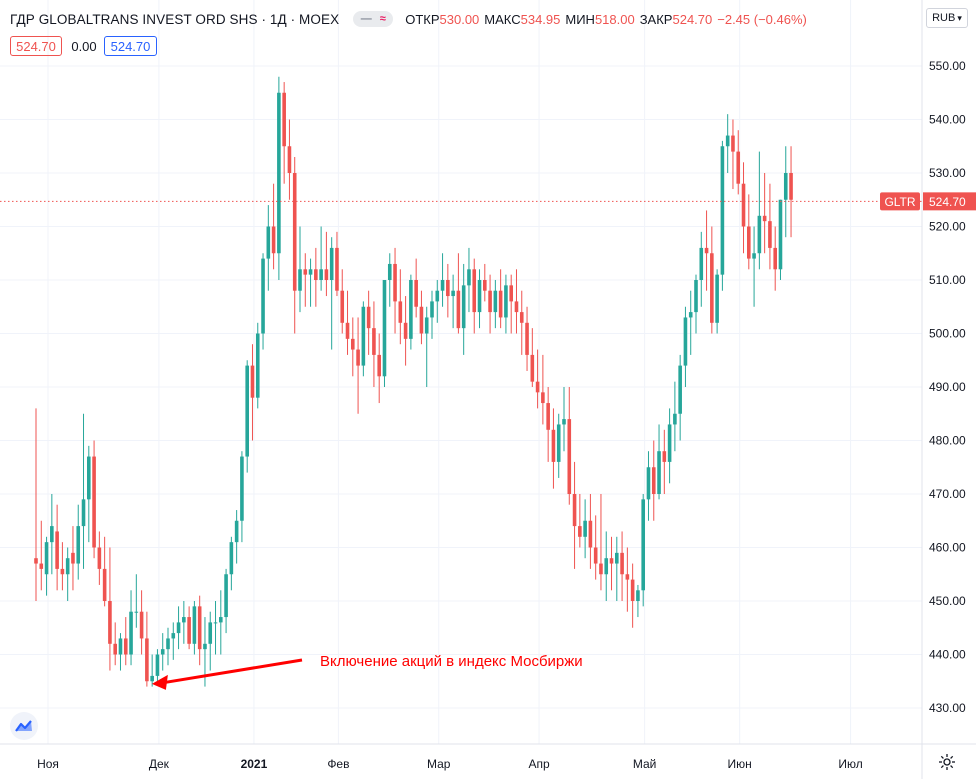  Describe the element at coordinates (159, 682) in the screenshot. I see `annotation-arrow-head` at that location.